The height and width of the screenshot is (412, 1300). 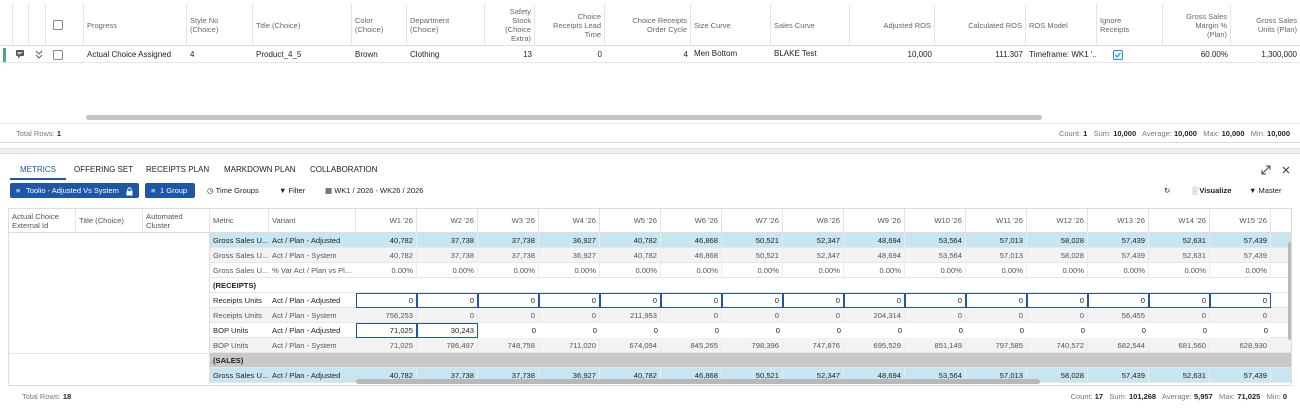 What do you see at coordinates (892, 25) in the screenshot?
I see `col-header-adjusted-ros: Adjusted ROS` at bounding box center [892, 25].